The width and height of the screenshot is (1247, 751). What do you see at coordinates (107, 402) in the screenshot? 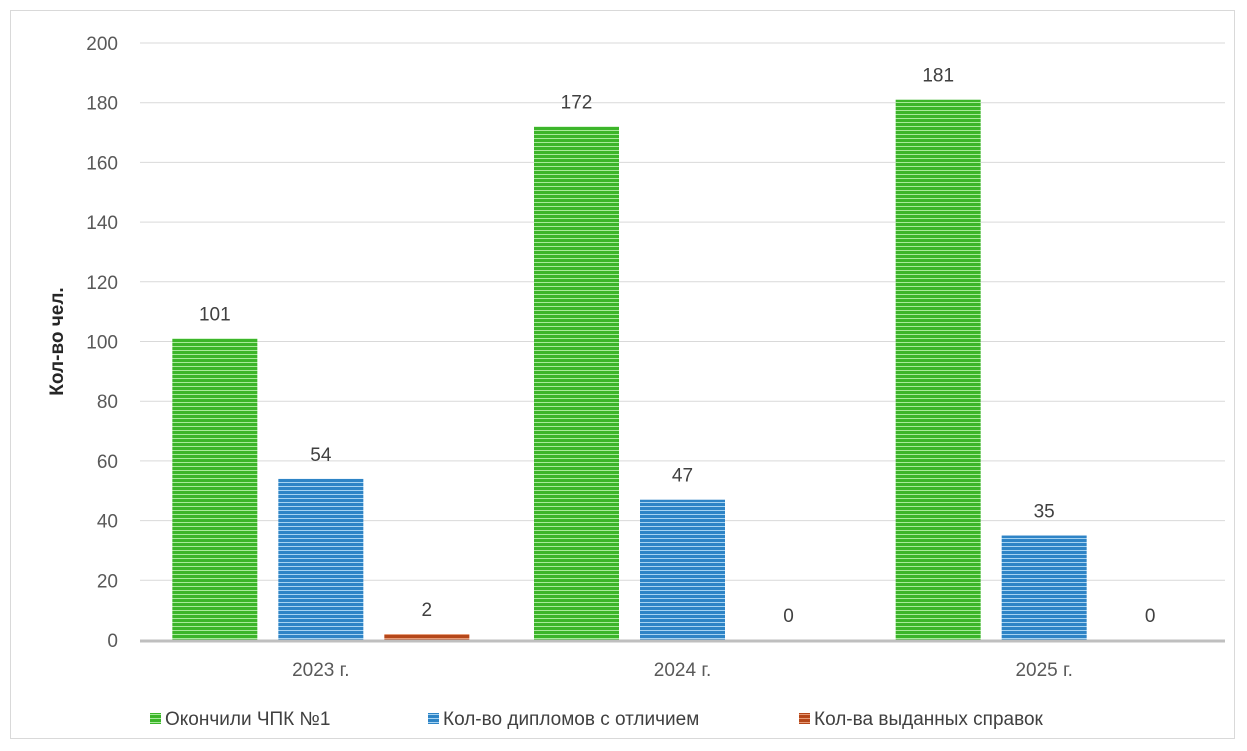
I see `y-tick-label: 80` at bounding box center [107, 402].